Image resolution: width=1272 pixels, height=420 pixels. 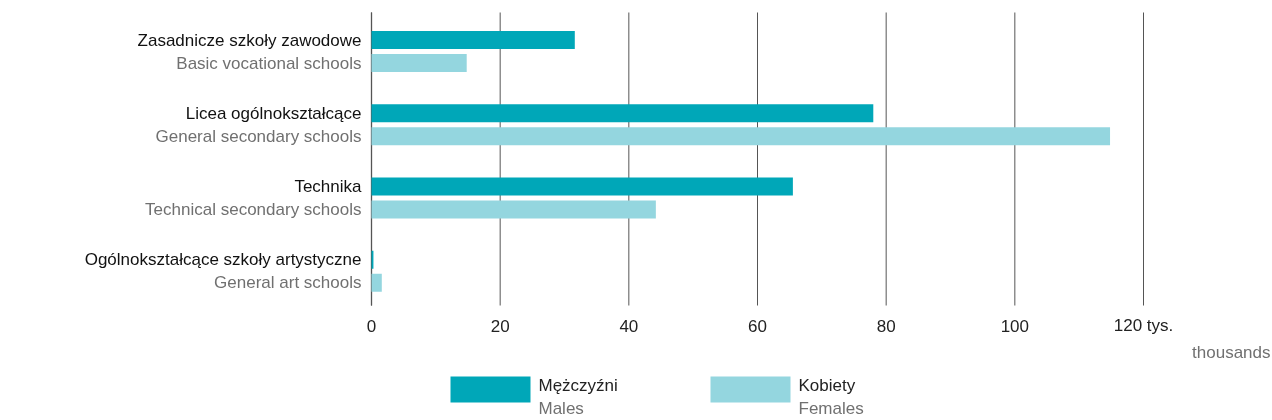 I want to click on y-tick-label: Ogólnokształcące szkoły artystyczne General art schools, so click(x=223, y=271).